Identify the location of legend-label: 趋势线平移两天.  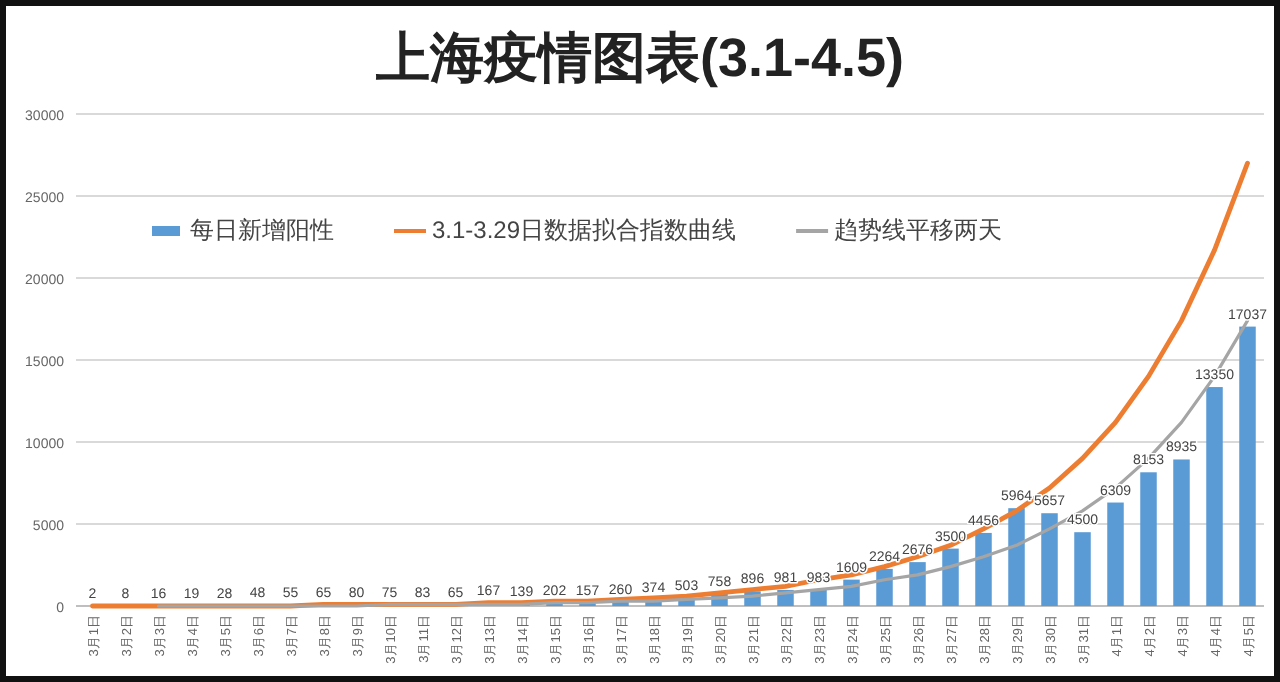
(918, 230).